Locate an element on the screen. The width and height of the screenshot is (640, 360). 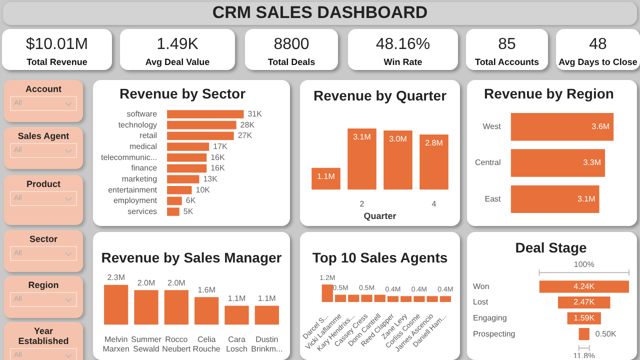
x-tick-label: Rocco Neubert is located at coordinates (177, 344).